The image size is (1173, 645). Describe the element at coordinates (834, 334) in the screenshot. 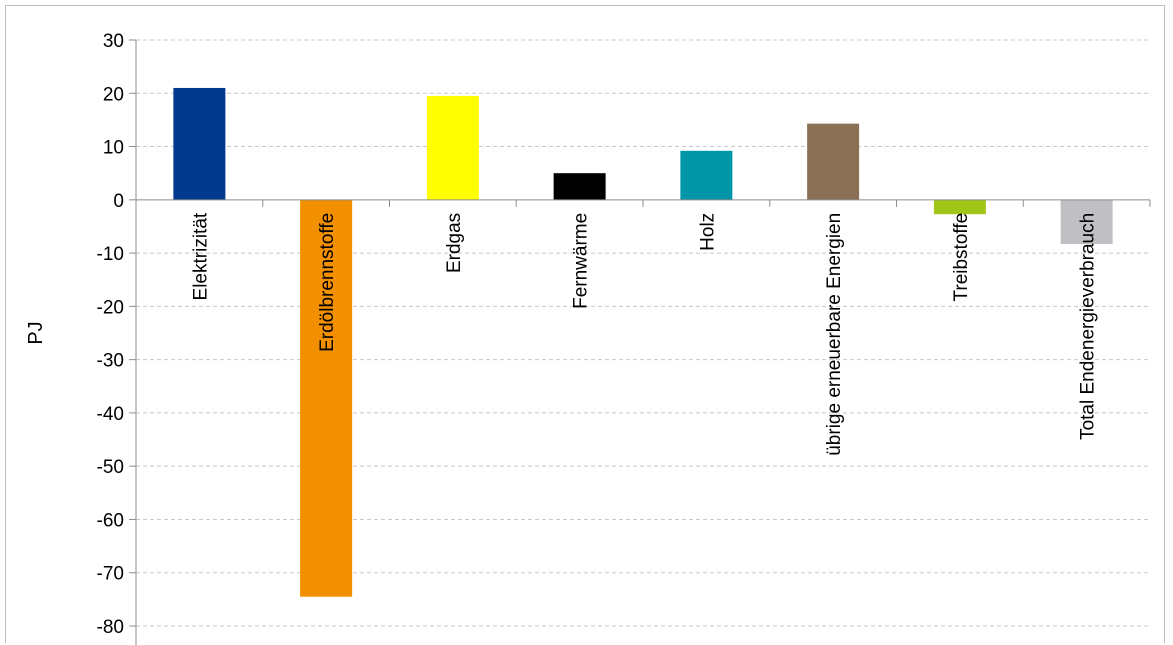

I see `category-label: übrige erneuerbare Energien` at that location.